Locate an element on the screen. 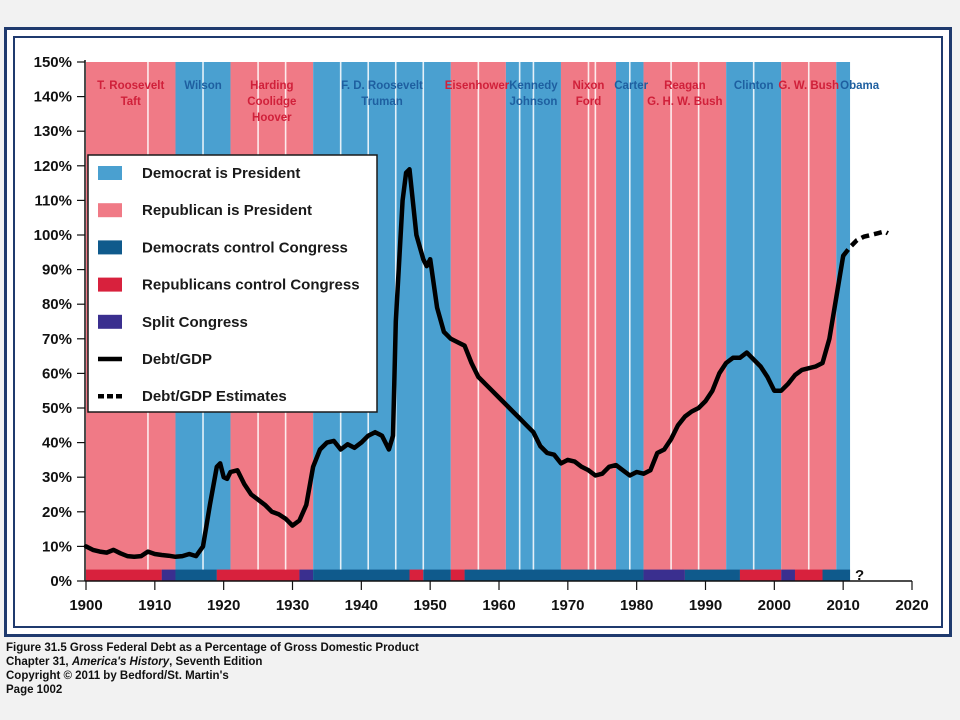 This screenshot has width=960, height=720. legend-label: Democrat is President is located at coordinates (221, 173).